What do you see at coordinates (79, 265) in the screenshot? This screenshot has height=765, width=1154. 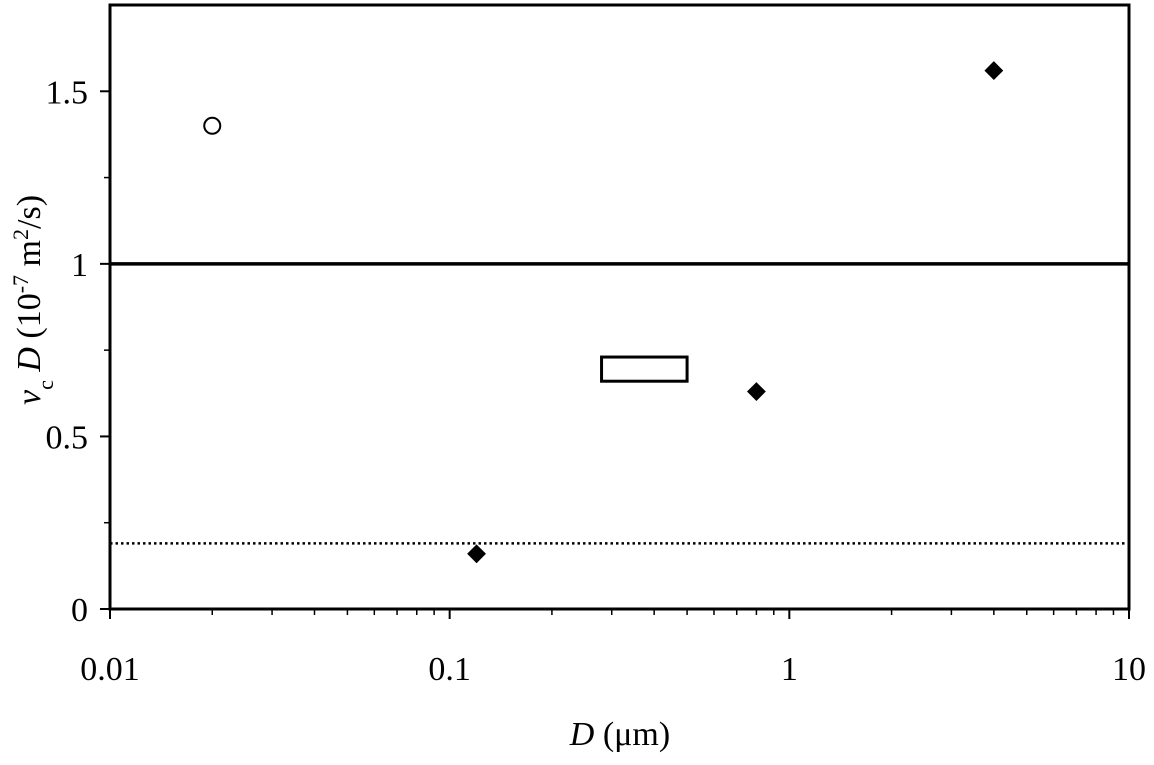 I see `y-tick-label: 1` at bounding box center [79, 265].